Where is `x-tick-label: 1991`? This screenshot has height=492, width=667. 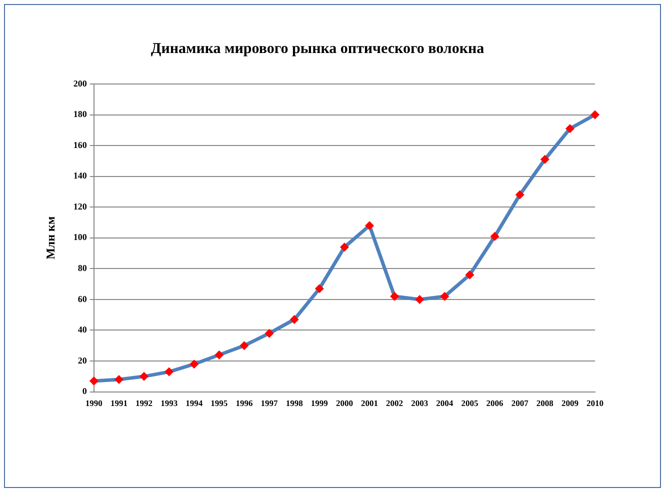 x-tick-label: 1991 is located at coordinates (119, 403).